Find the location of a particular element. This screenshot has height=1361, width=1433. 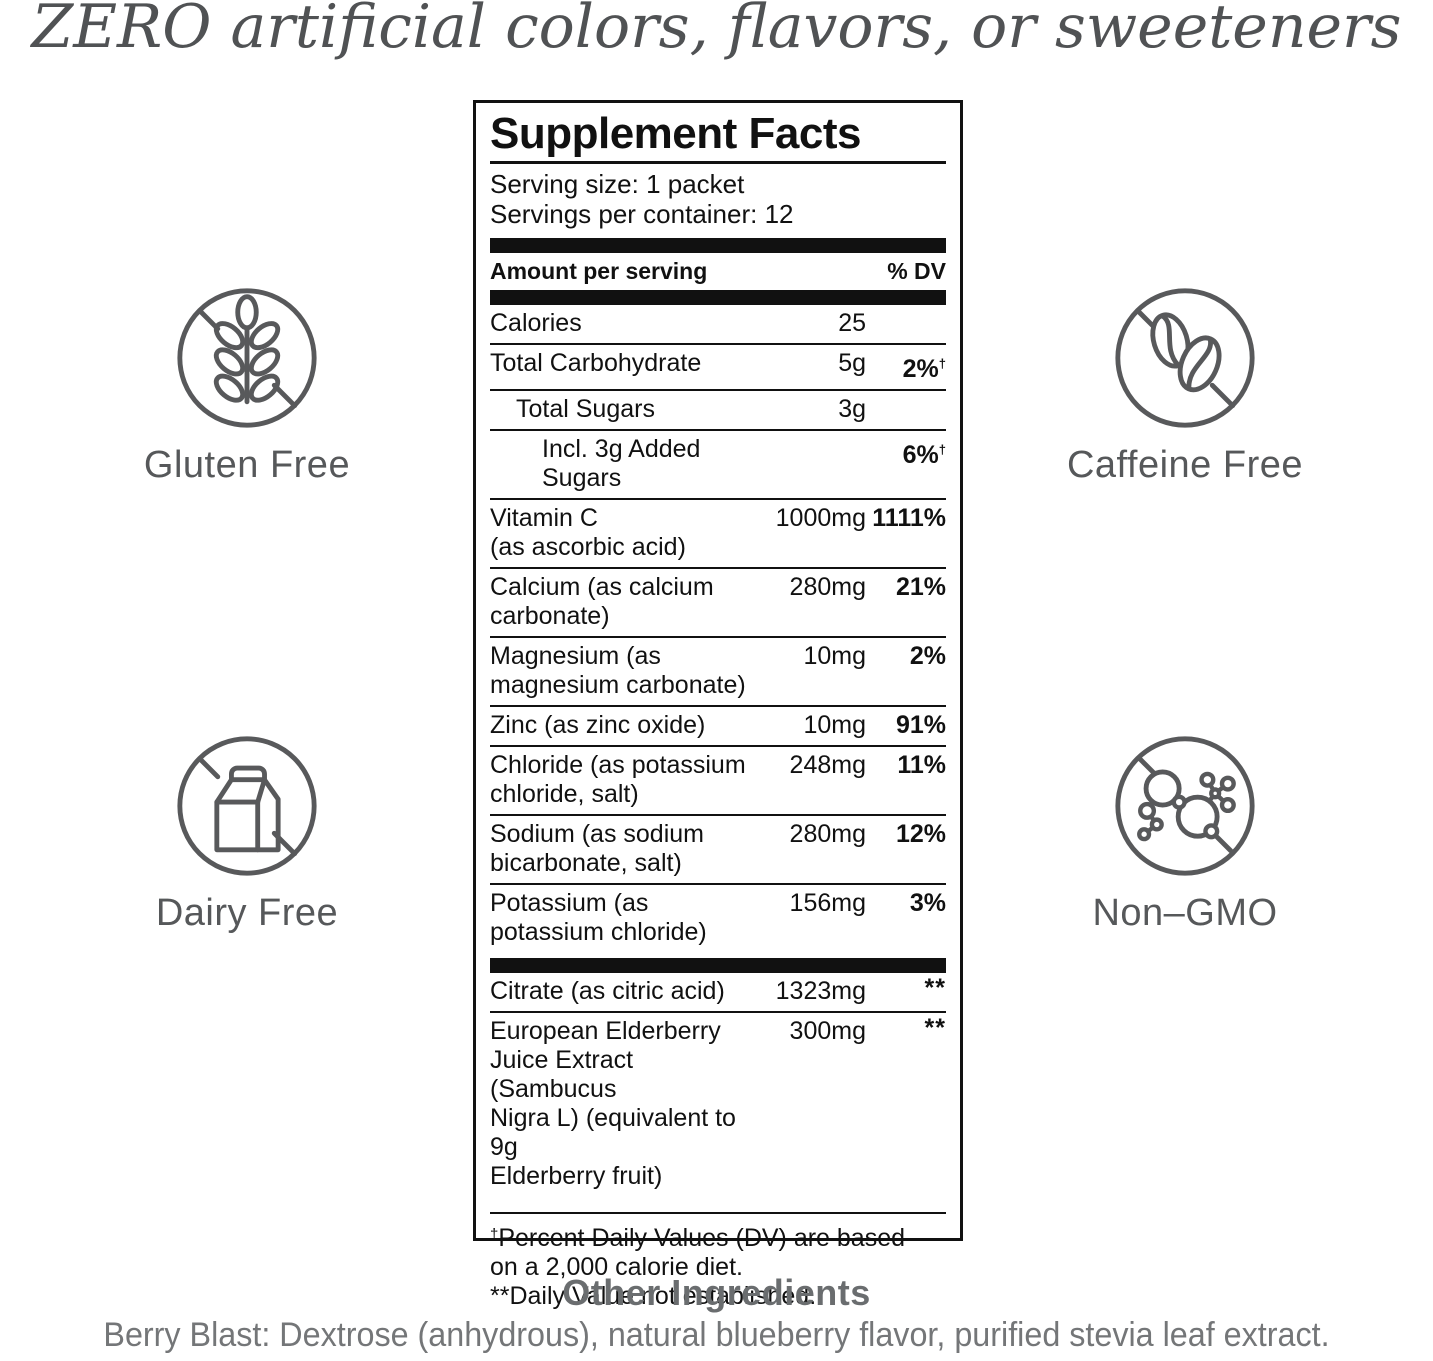

nutrient-row: Citrate (as citric acid) 1323mg ** is located at coordinates (718, 992).